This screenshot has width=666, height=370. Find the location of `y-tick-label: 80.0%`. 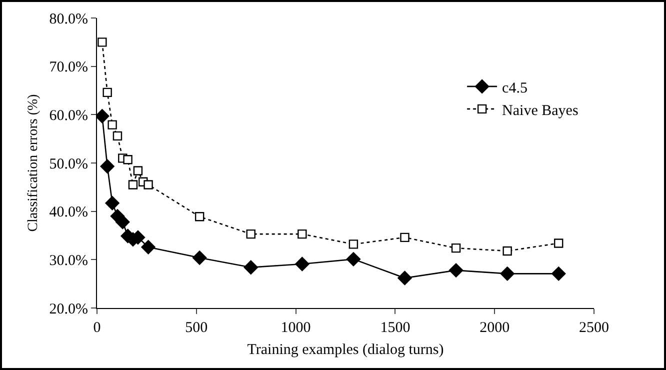

y-tick-label: 80.0% is located at coordinates (68, 19).